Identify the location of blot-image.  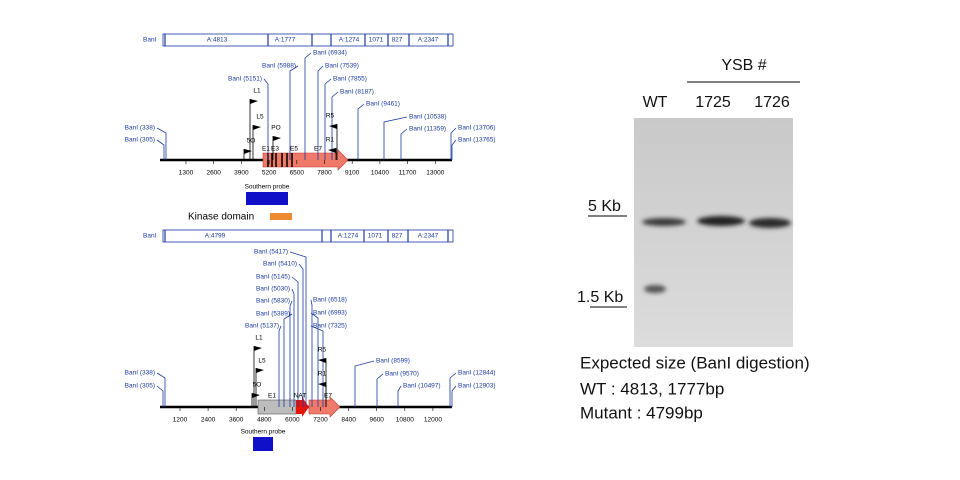
(713, 232).